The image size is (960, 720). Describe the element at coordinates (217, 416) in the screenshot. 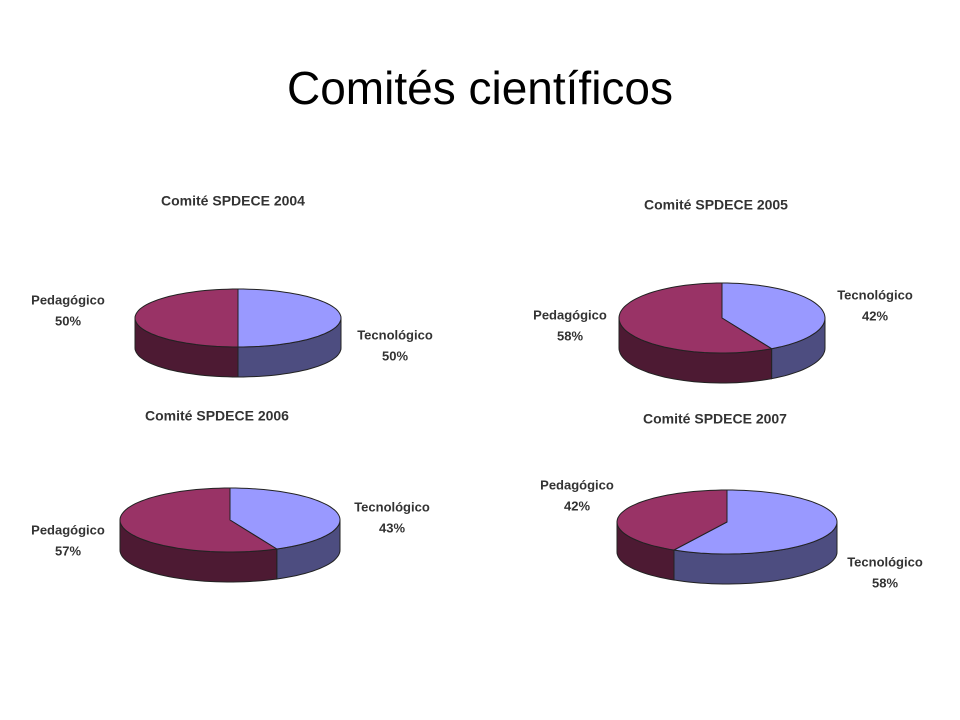

I see `chart-title: Comité SPDECE 2006` at that location.